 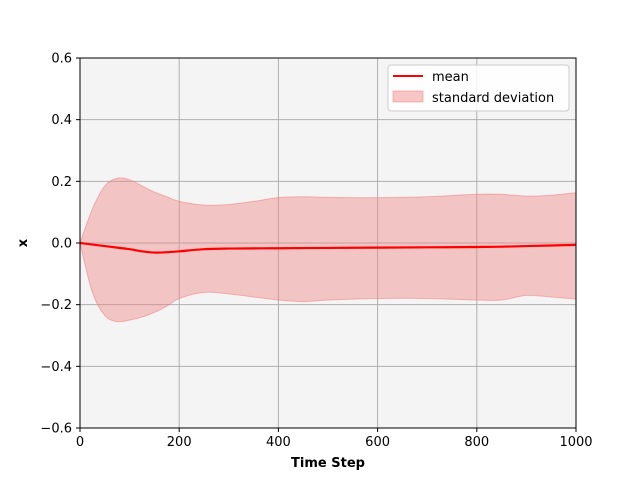 I want to click on legend-std-label: standard deviation, so click(x=493, y=98).